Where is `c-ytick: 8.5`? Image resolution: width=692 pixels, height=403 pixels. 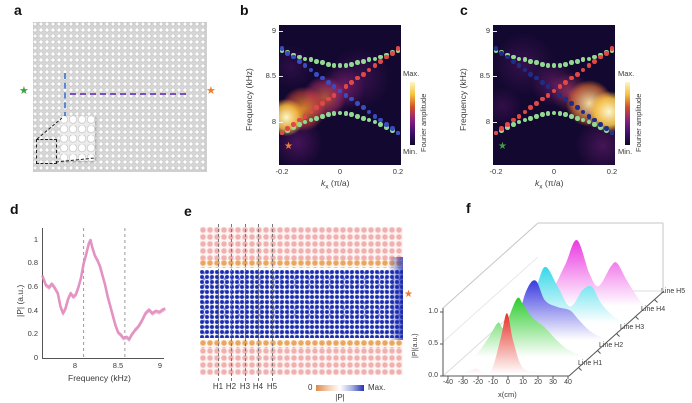 c-ytick: 8.5 is located at coordinates (484, 75).